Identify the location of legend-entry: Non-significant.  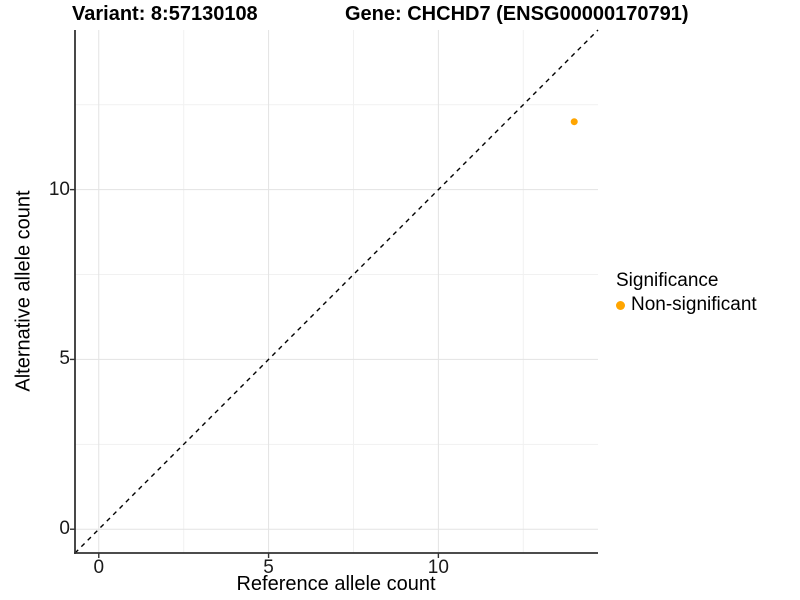
(686, 305).